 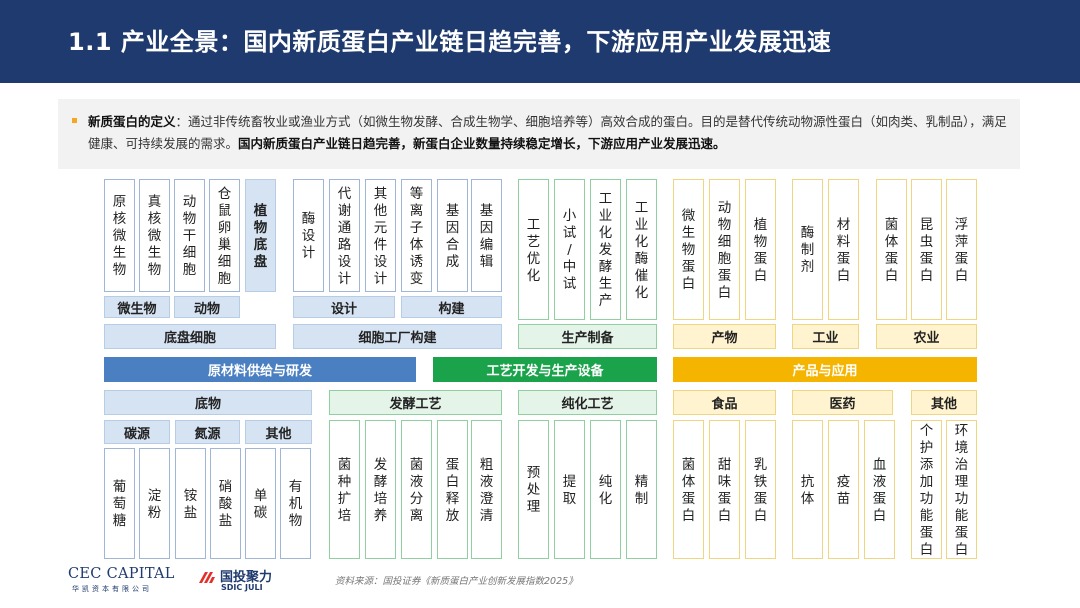 I want to click on chain-item: 环境治理功能蛋白, so click(x=961, y=489).